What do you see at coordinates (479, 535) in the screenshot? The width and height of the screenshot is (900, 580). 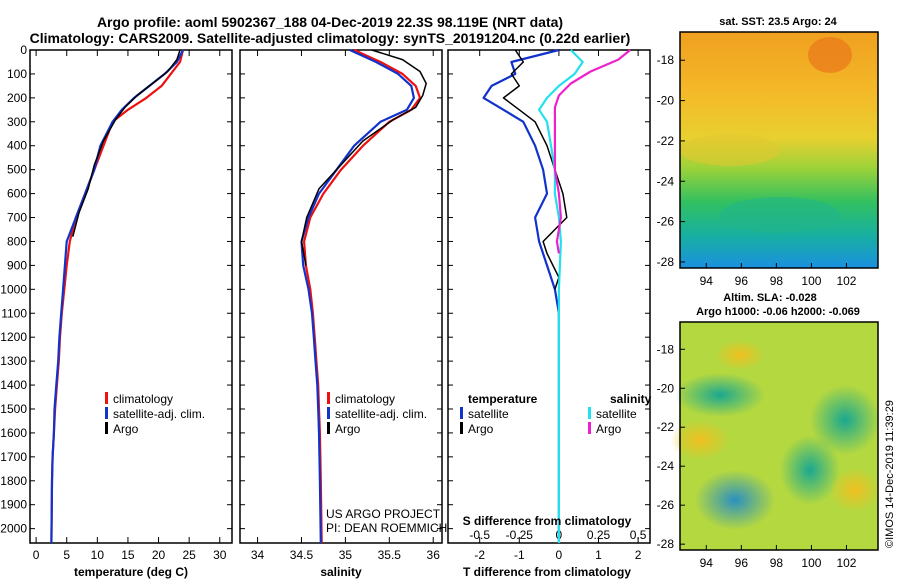 I see `top-tick-label: -0.5` at bounding box center [479, 535].